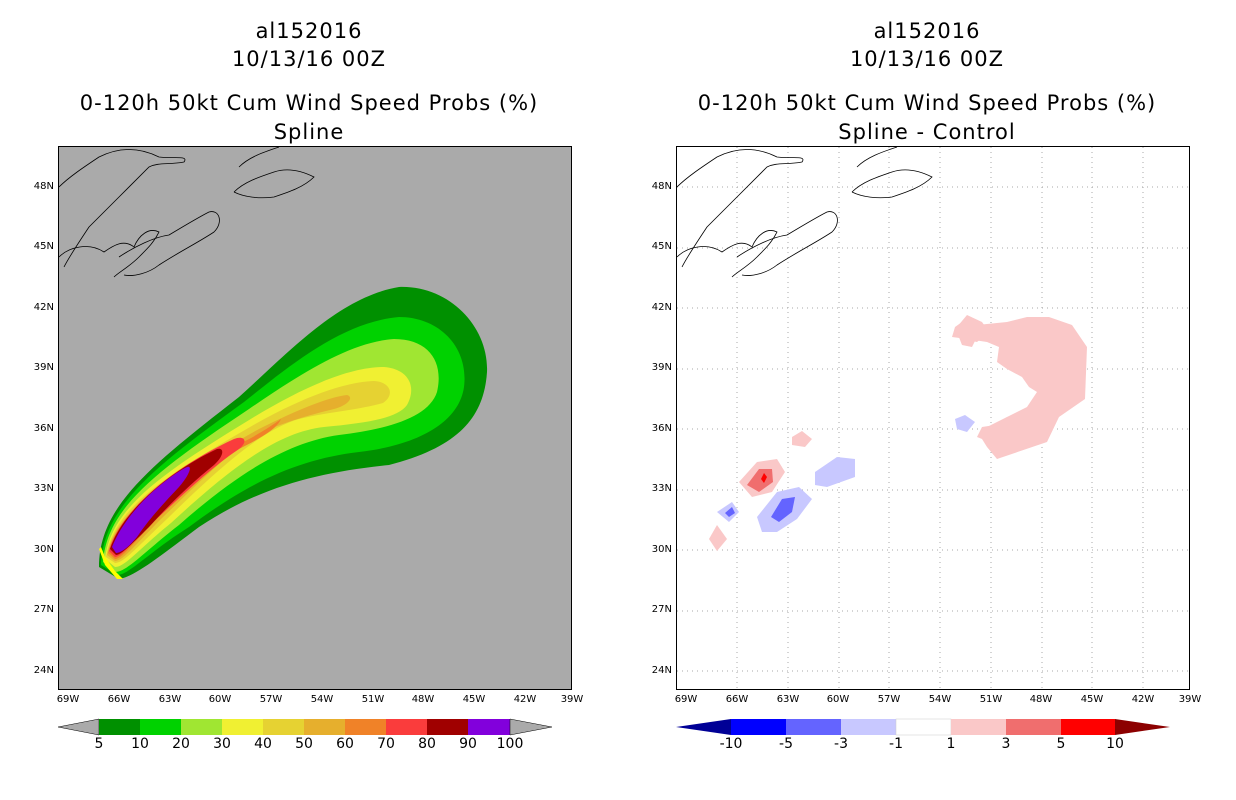 This screenshot has width=1236, height=800. Describe the element at coordinates (222, 744) in the screenshot. I see `left-colorbar-label: 30` at that location.